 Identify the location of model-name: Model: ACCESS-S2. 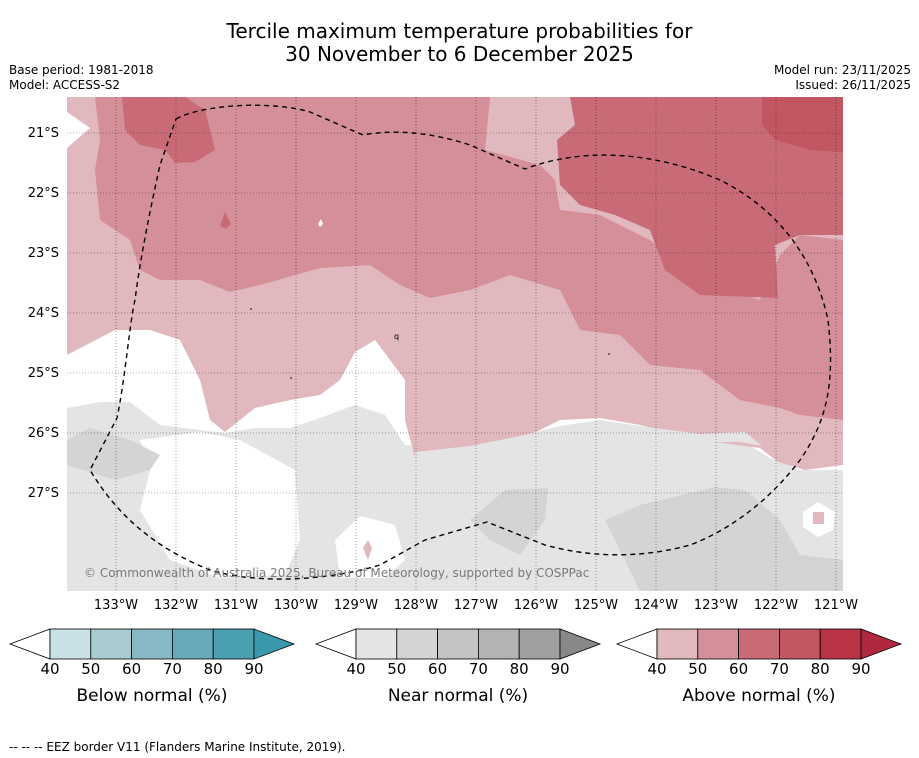
(65, 85).